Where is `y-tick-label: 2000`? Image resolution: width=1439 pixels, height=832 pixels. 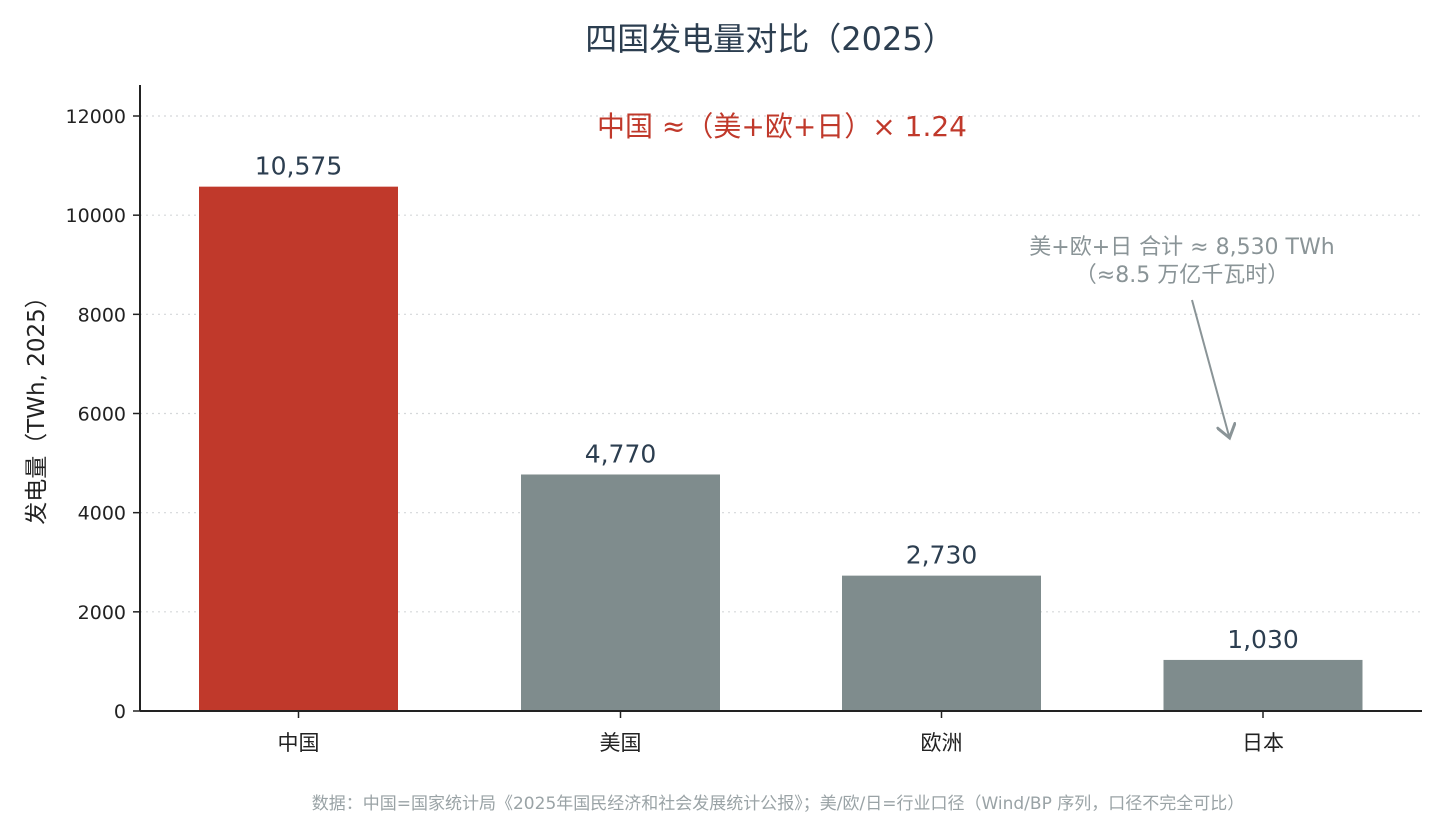
y-tick-label: 2000 is located at coordinates (102, 613).